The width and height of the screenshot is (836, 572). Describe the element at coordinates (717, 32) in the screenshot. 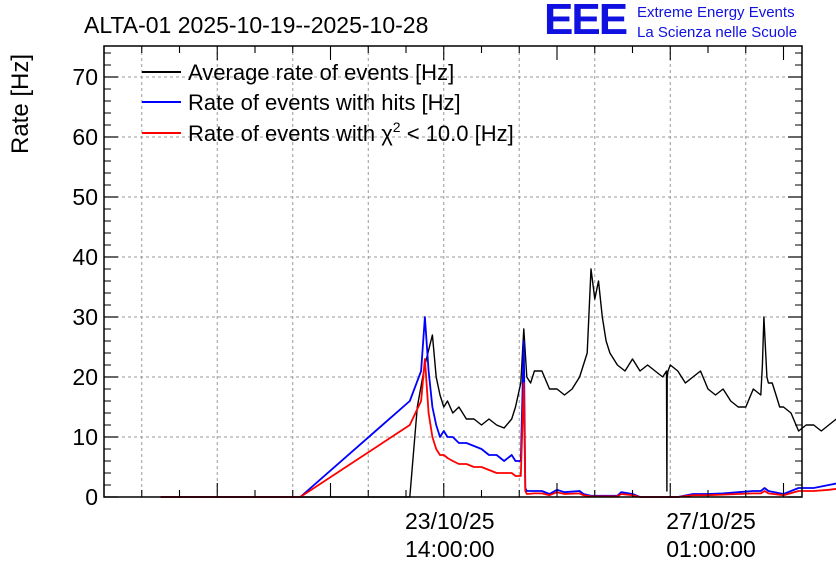

I see `logo-line-2: La Scienza nelle Scuole` at that location.